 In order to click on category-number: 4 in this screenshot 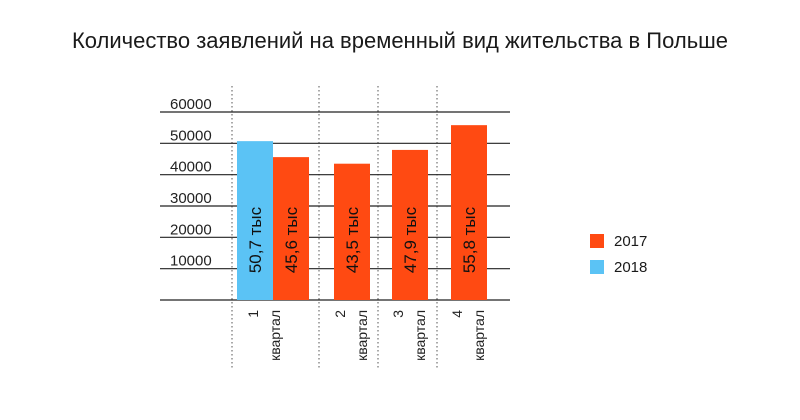, I will do `click(457, 314)`.